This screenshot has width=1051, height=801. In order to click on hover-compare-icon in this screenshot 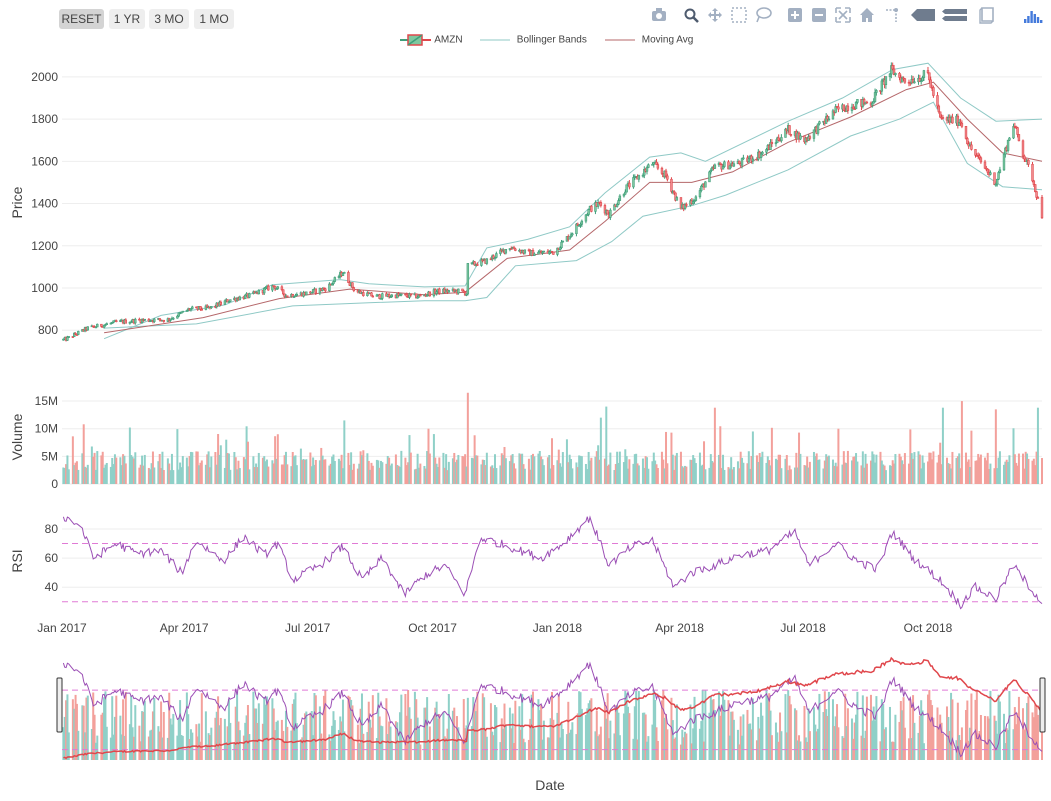, I will do `click(954, 15)`.